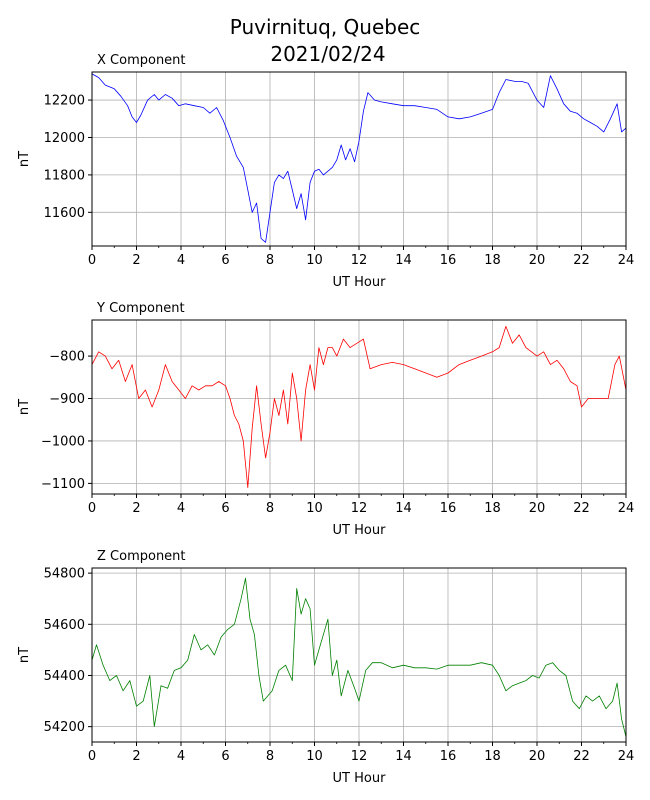  I want to click on panel-title: Z Component, so click(141, 556).